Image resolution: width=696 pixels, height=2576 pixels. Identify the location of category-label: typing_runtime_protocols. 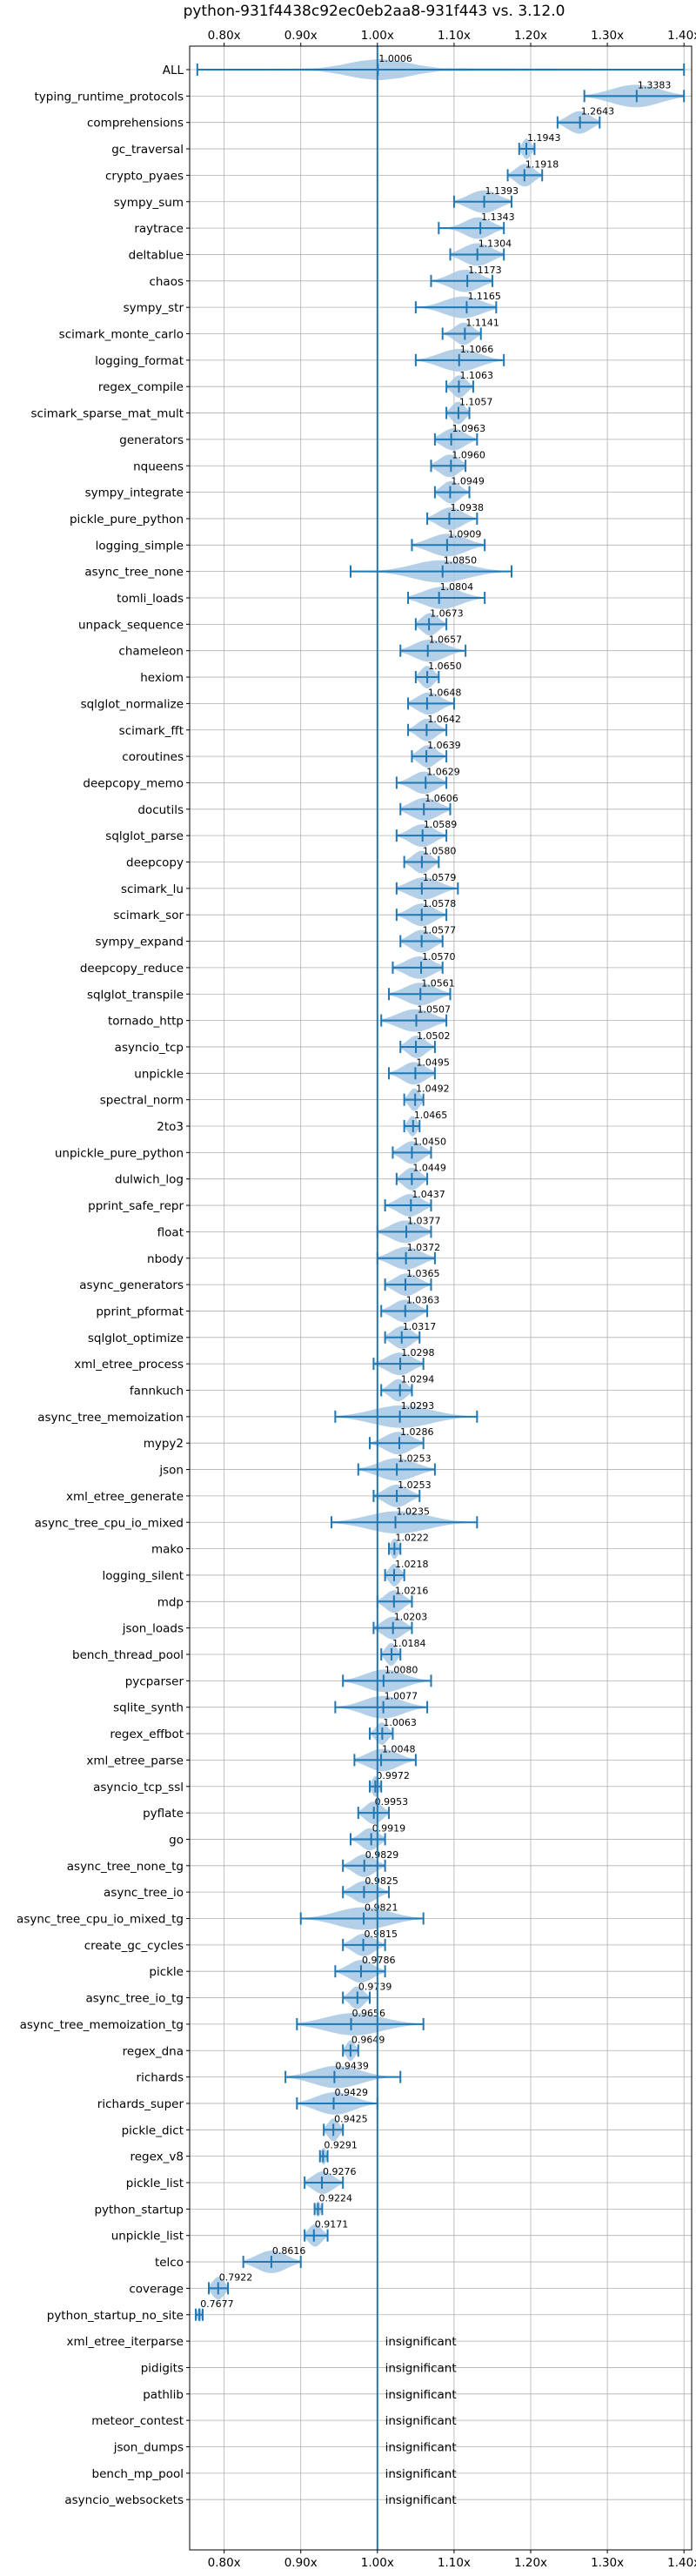
(109, 97).